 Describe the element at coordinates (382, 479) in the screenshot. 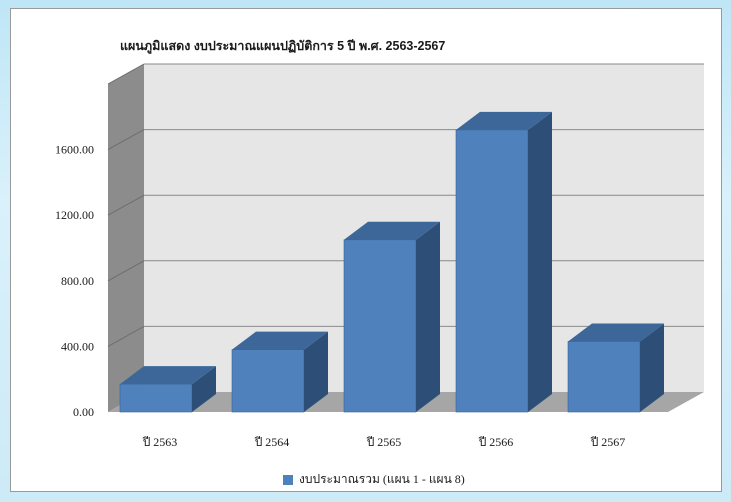

I see `legend-label: งบประมาณรวม (แผน 1 - แผน 8)` at that location.